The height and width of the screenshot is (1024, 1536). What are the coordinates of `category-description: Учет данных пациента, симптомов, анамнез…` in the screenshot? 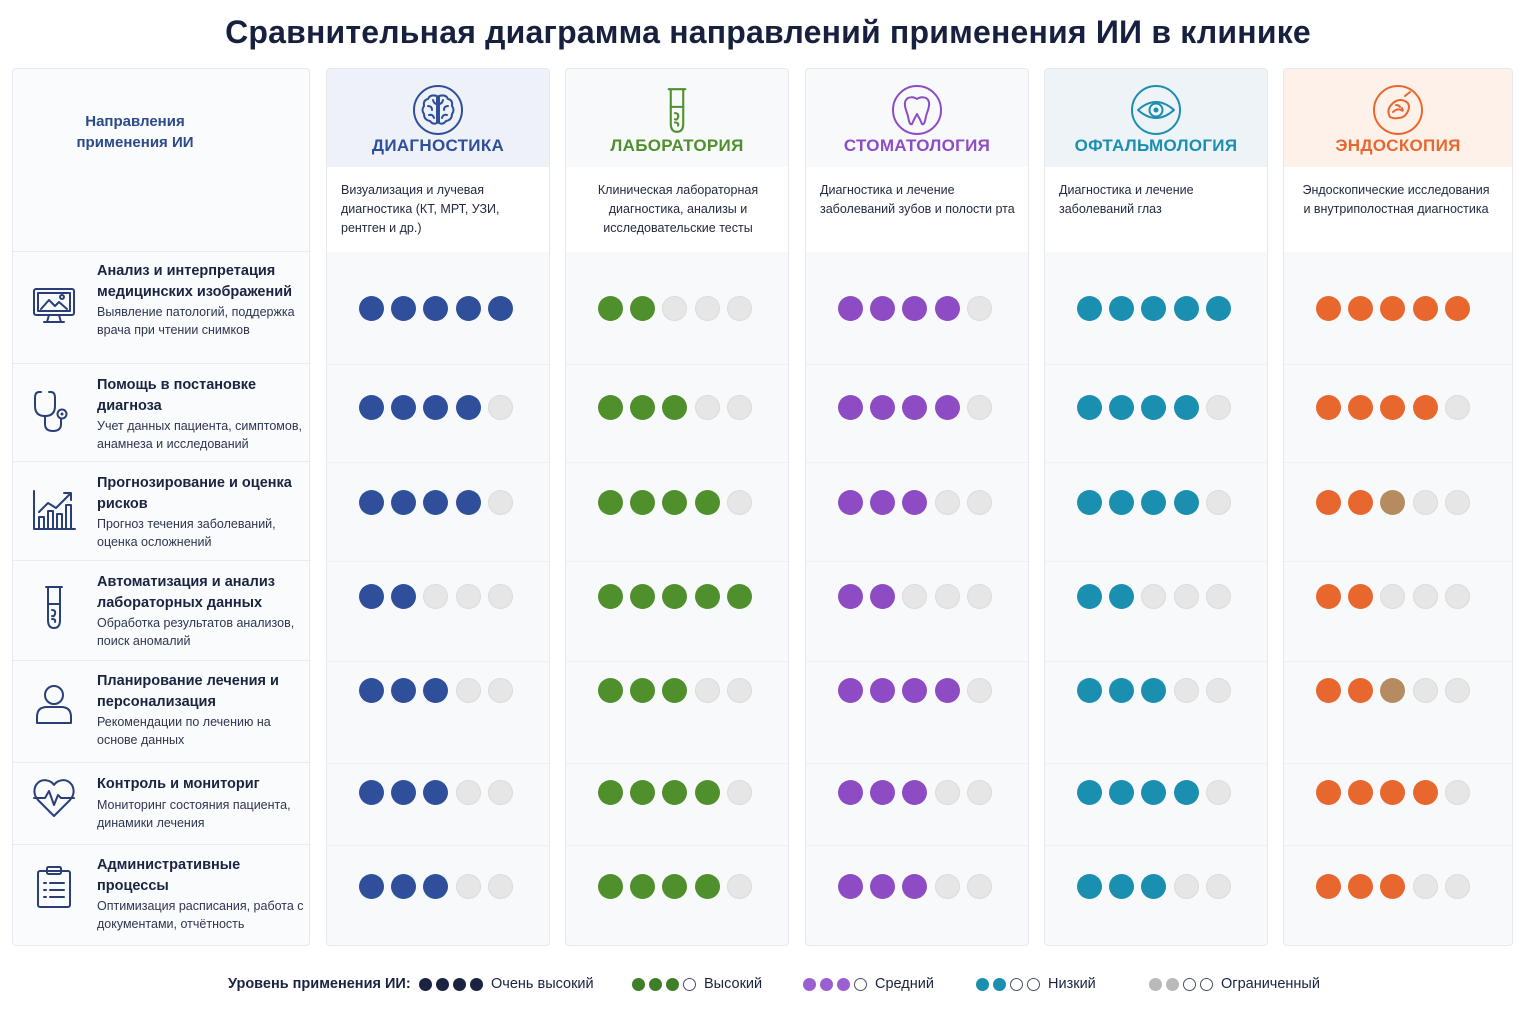 It's located at (199, 435).